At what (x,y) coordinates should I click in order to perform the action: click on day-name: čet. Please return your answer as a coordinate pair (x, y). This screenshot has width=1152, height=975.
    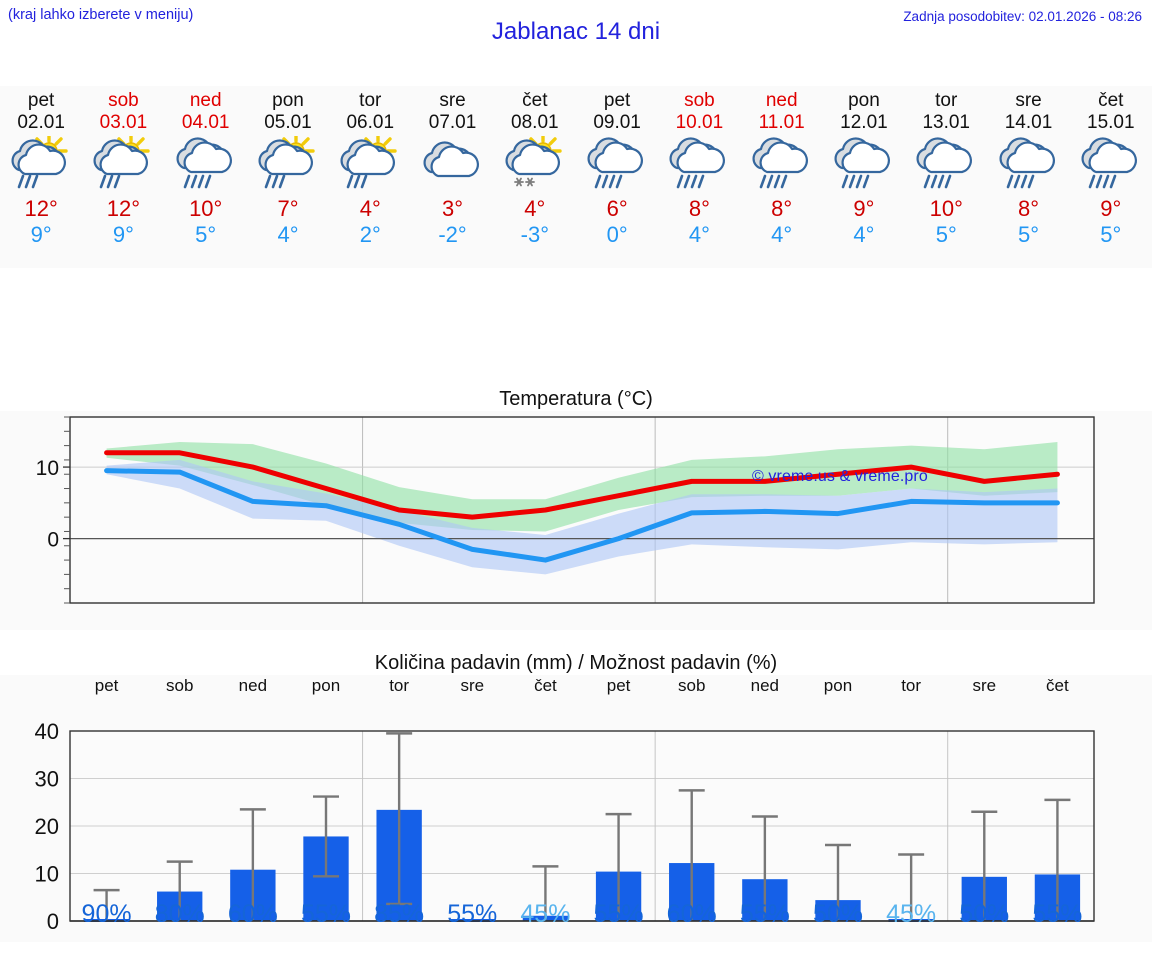
    Looking at the image, I should click on (535, 100).